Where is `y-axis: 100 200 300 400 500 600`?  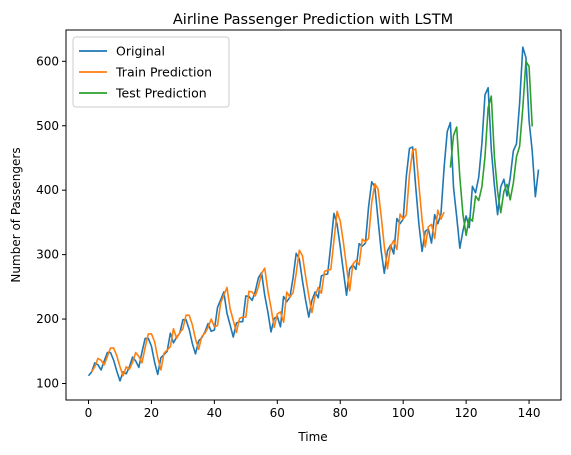
y-axis: 100 200 300 400 500 600 is located at coordinates (51, 222).